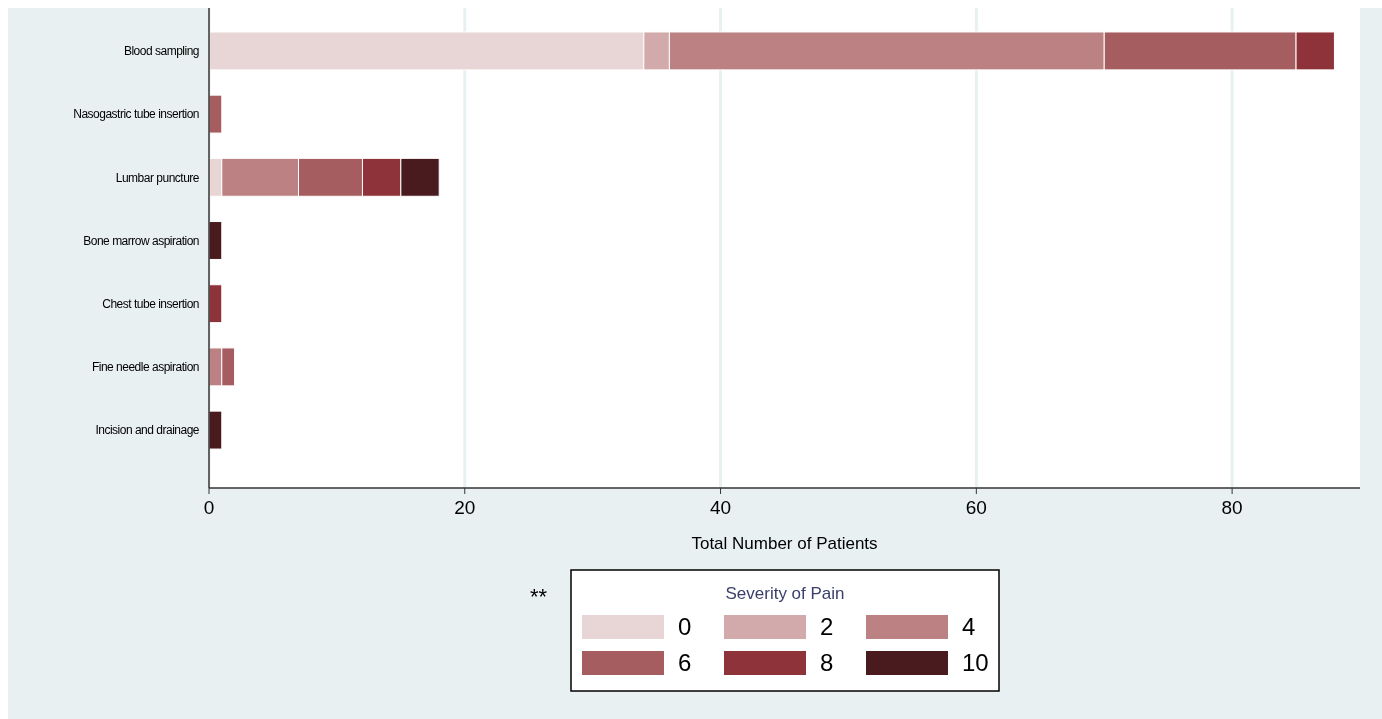 The image size is (1382, 719). Describe the element at coordinates (969, 627) in the screenshot. I see `legend-label: 4` at that location.